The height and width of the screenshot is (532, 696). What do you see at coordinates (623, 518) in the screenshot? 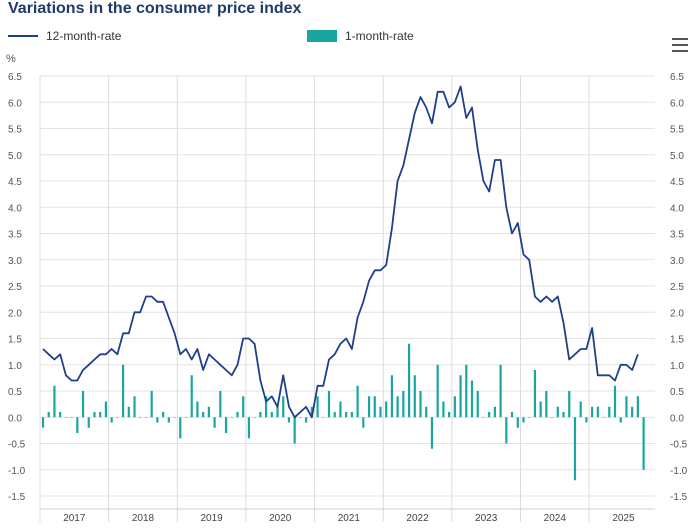
I see `x-tick-label-year: 2025` at bounding box center [623, 518].